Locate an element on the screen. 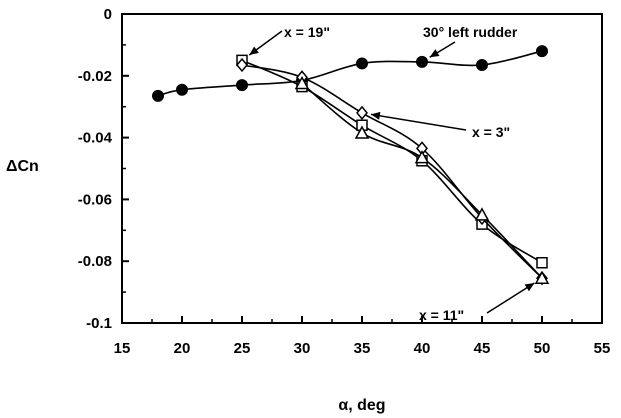  x-tick-label: 25 is located at coordinates (242, 348).